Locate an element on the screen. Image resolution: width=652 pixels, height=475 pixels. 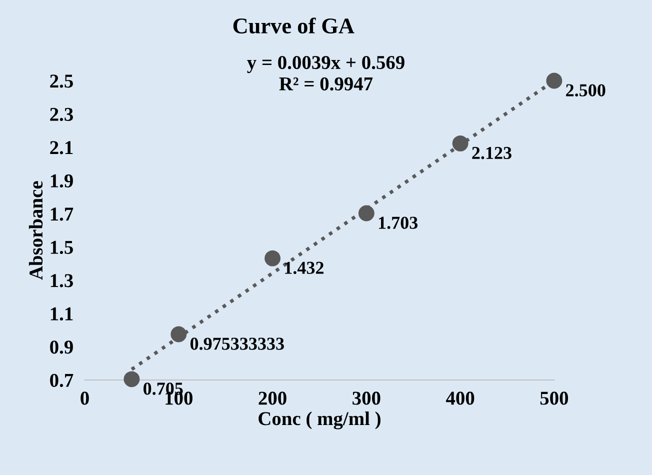
y-tick-label: 1.1 is located at coordinates (61, 314).